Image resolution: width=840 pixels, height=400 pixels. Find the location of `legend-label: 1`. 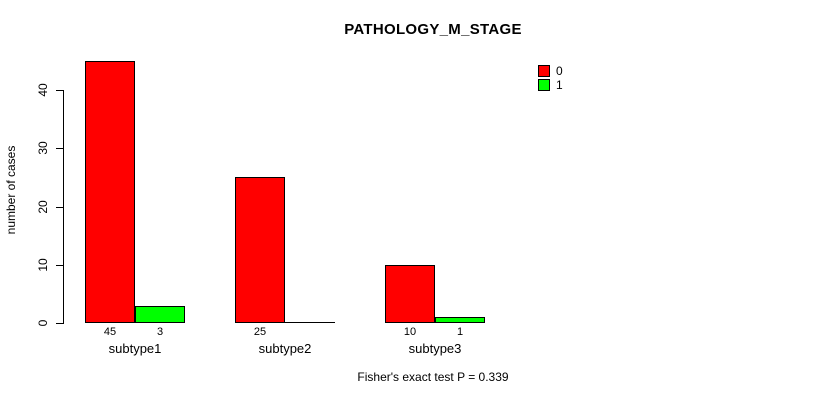

legend-label: 1 is located at coordinates (559, 85).